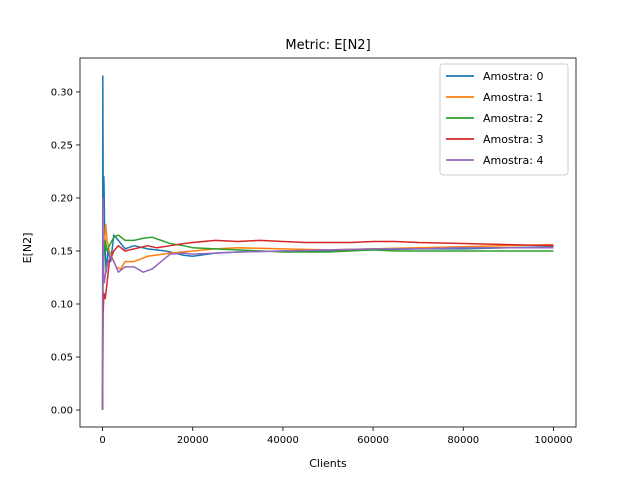  I want to click on y-tick-label: 0.10, so click(62, 305).